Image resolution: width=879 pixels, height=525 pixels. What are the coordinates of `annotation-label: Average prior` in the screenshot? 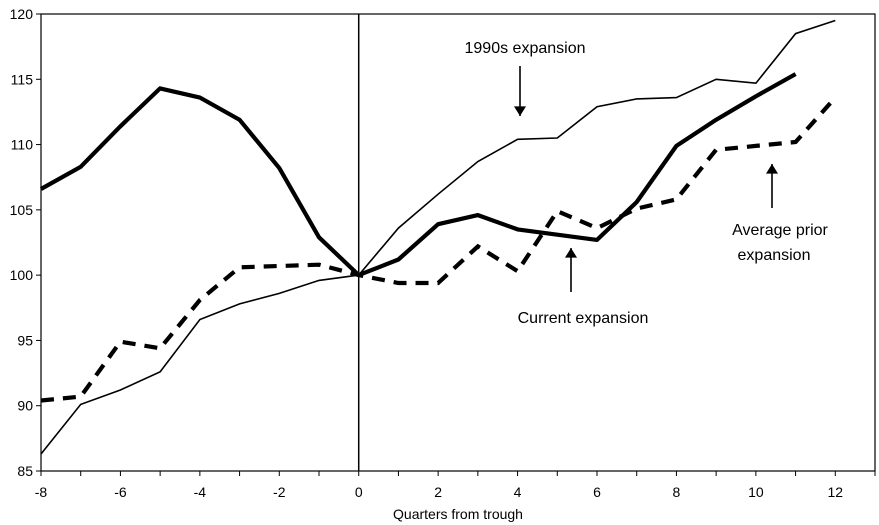 It's located at (780, 230).